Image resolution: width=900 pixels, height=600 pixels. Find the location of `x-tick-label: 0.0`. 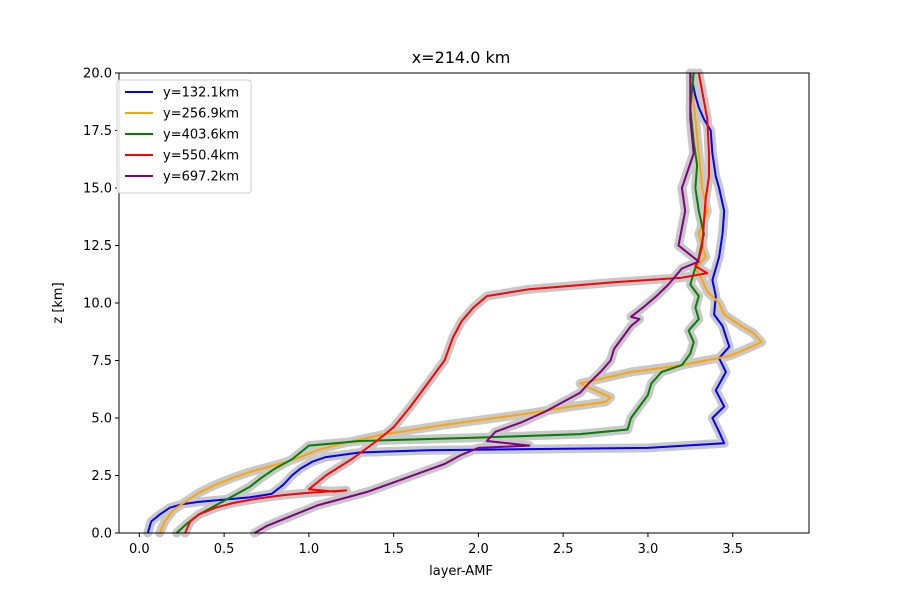

x-tick-label: 0.0 is located at coordinates (139, 549).